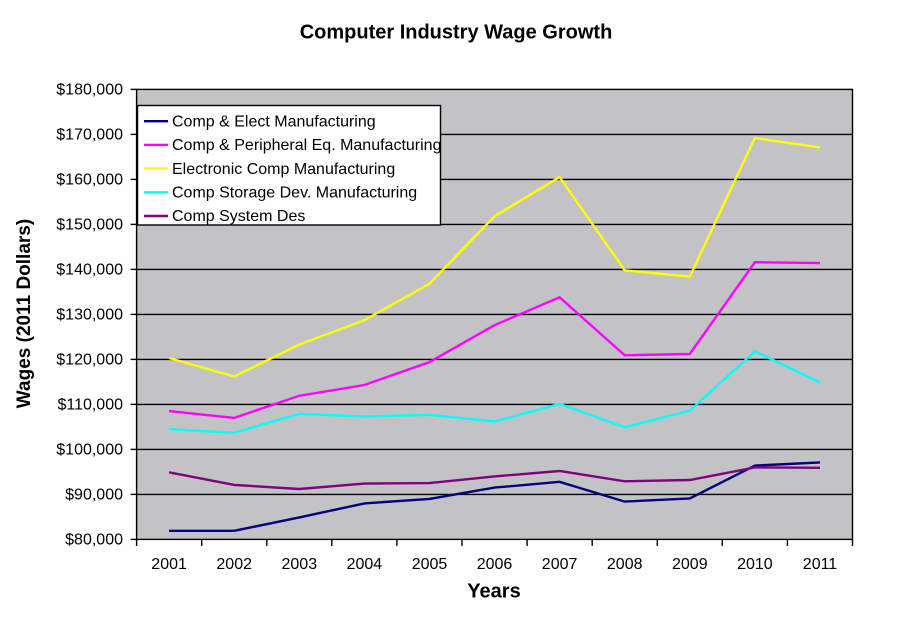 The width and height of the screenshot is (911, 623). I want to click on svg-text: 2002, so click(234, 564).